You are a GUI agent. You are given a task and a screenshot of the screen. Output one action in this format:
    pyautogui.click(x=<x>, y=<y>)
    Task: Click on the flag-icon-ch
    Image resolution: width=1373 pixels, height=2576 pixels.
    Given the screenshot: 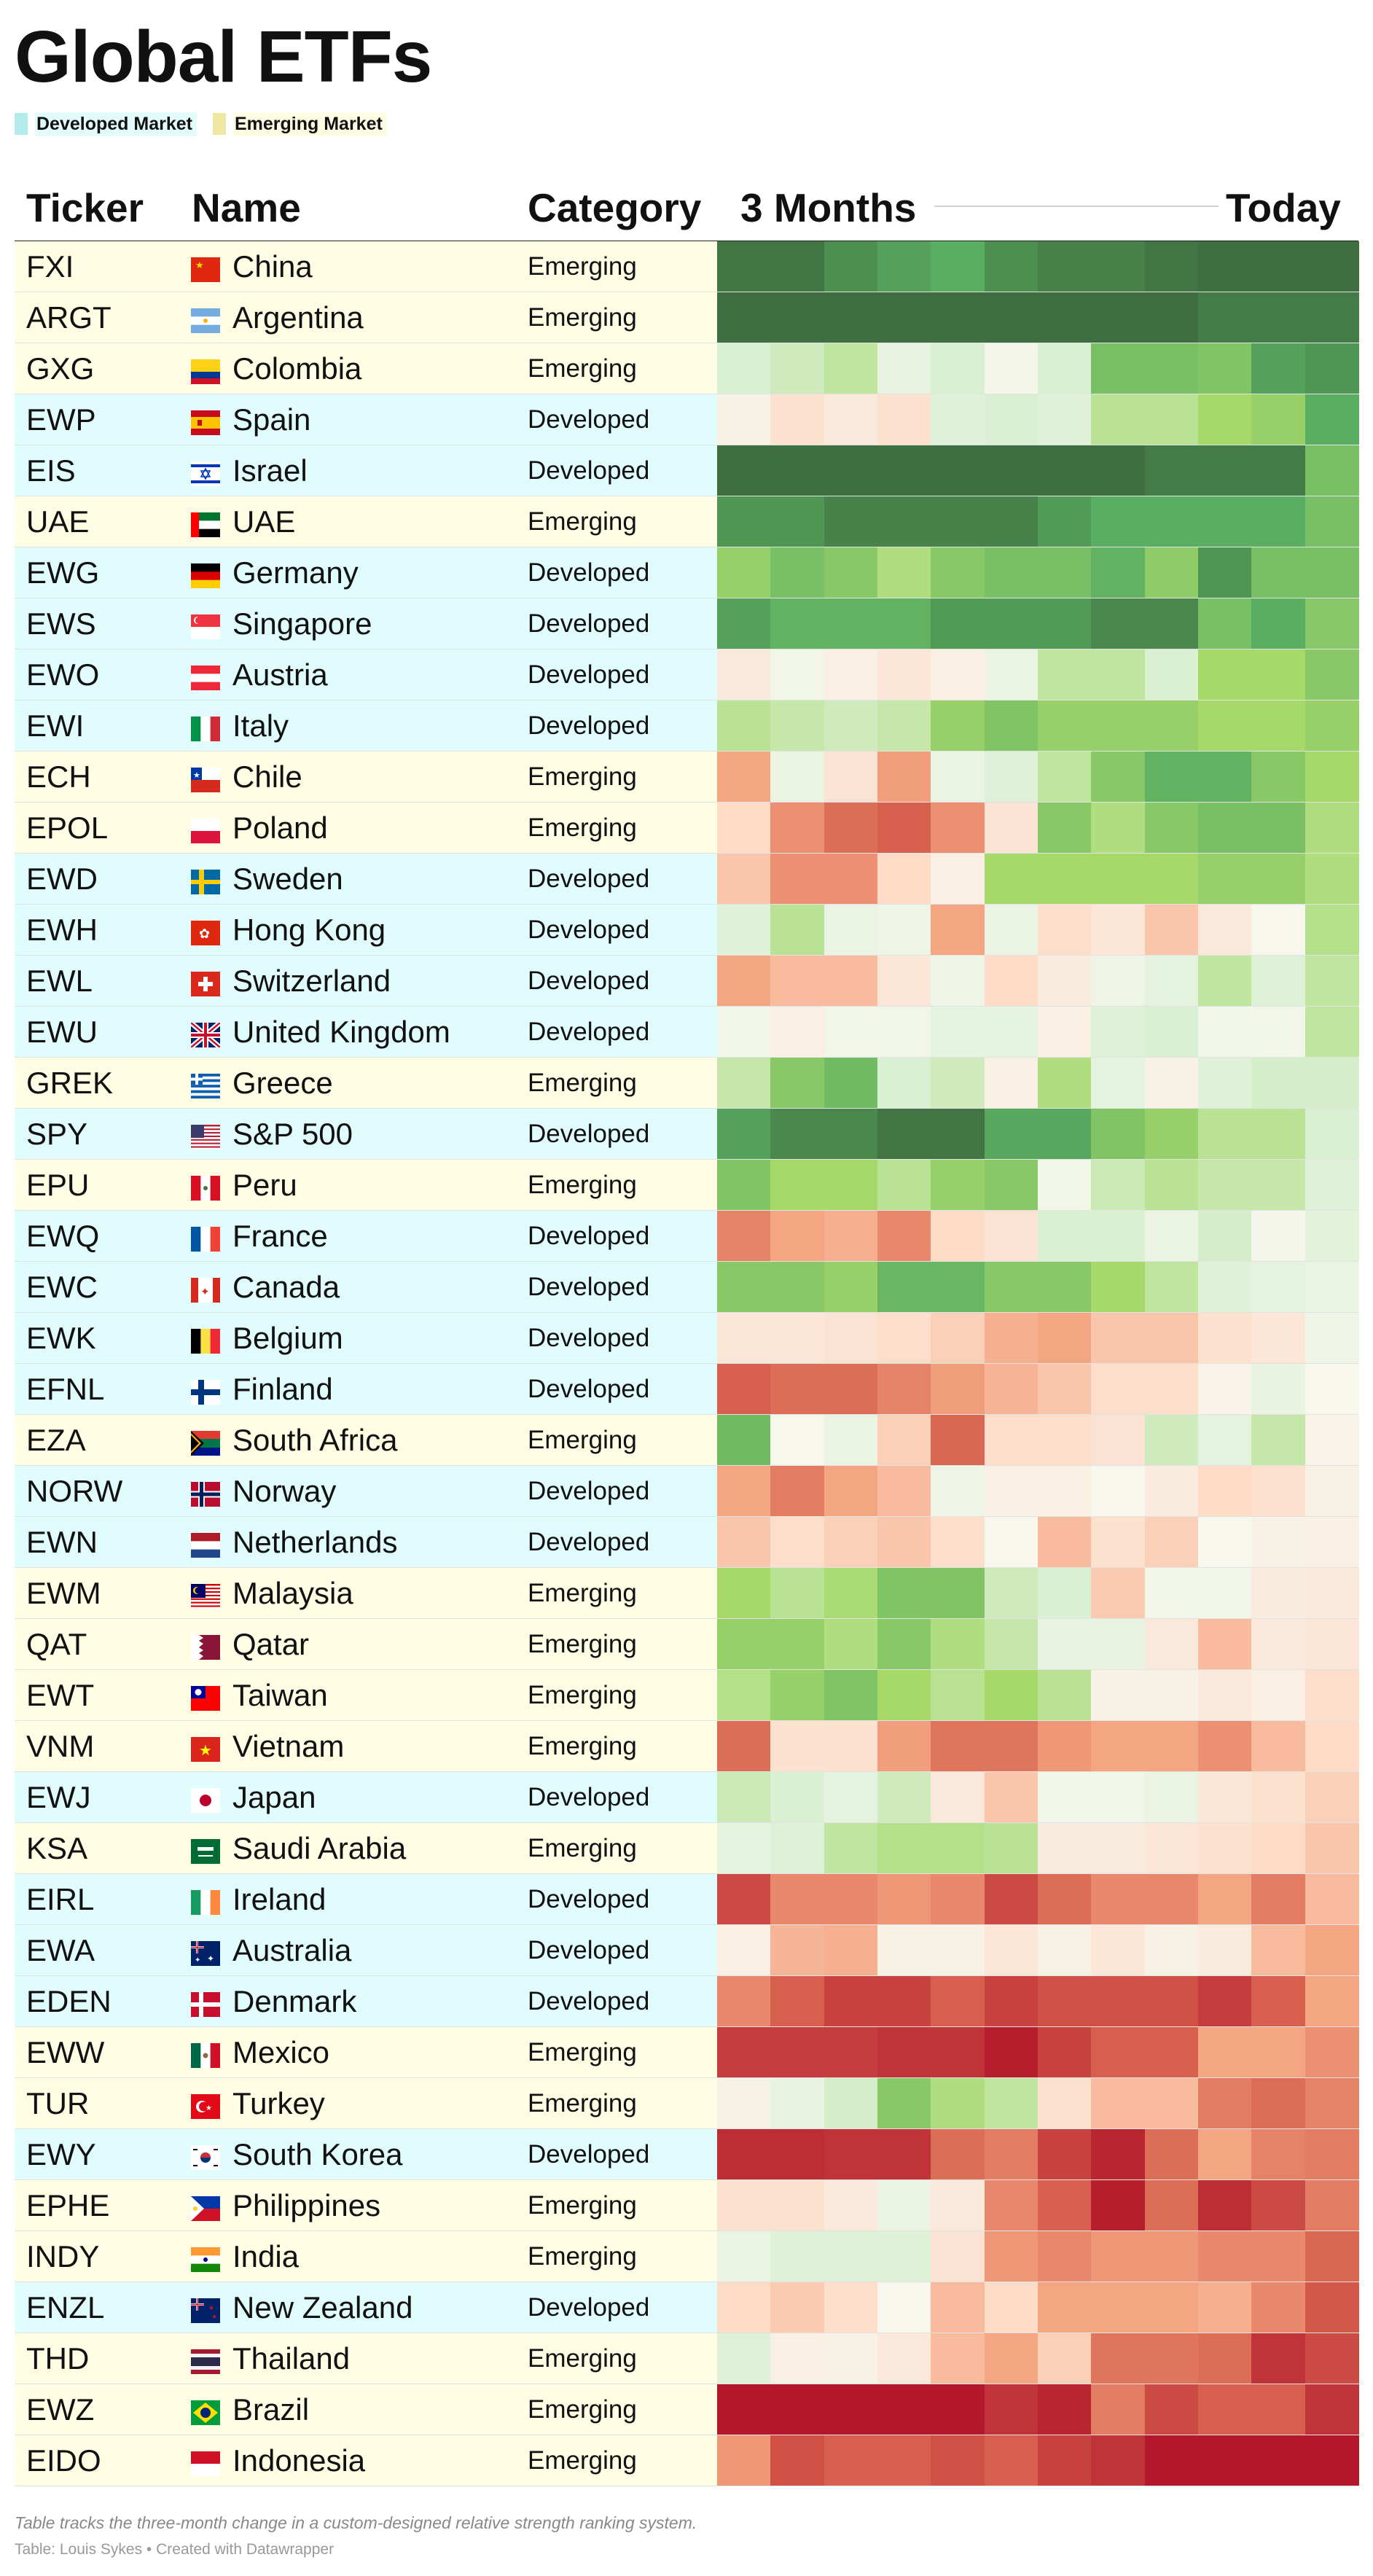 What is the action you would take?
    pyautogui.click(x=205, y=982)
    